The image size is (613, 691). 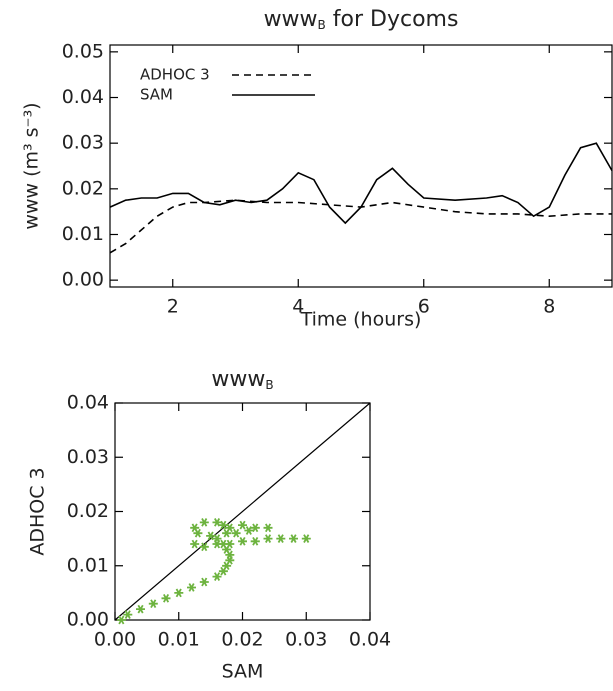 What do you see at coordinates (361, 320) in the screenshot?
I see `x-axis-label: Time (hours)` at bounding box center [361, 320].